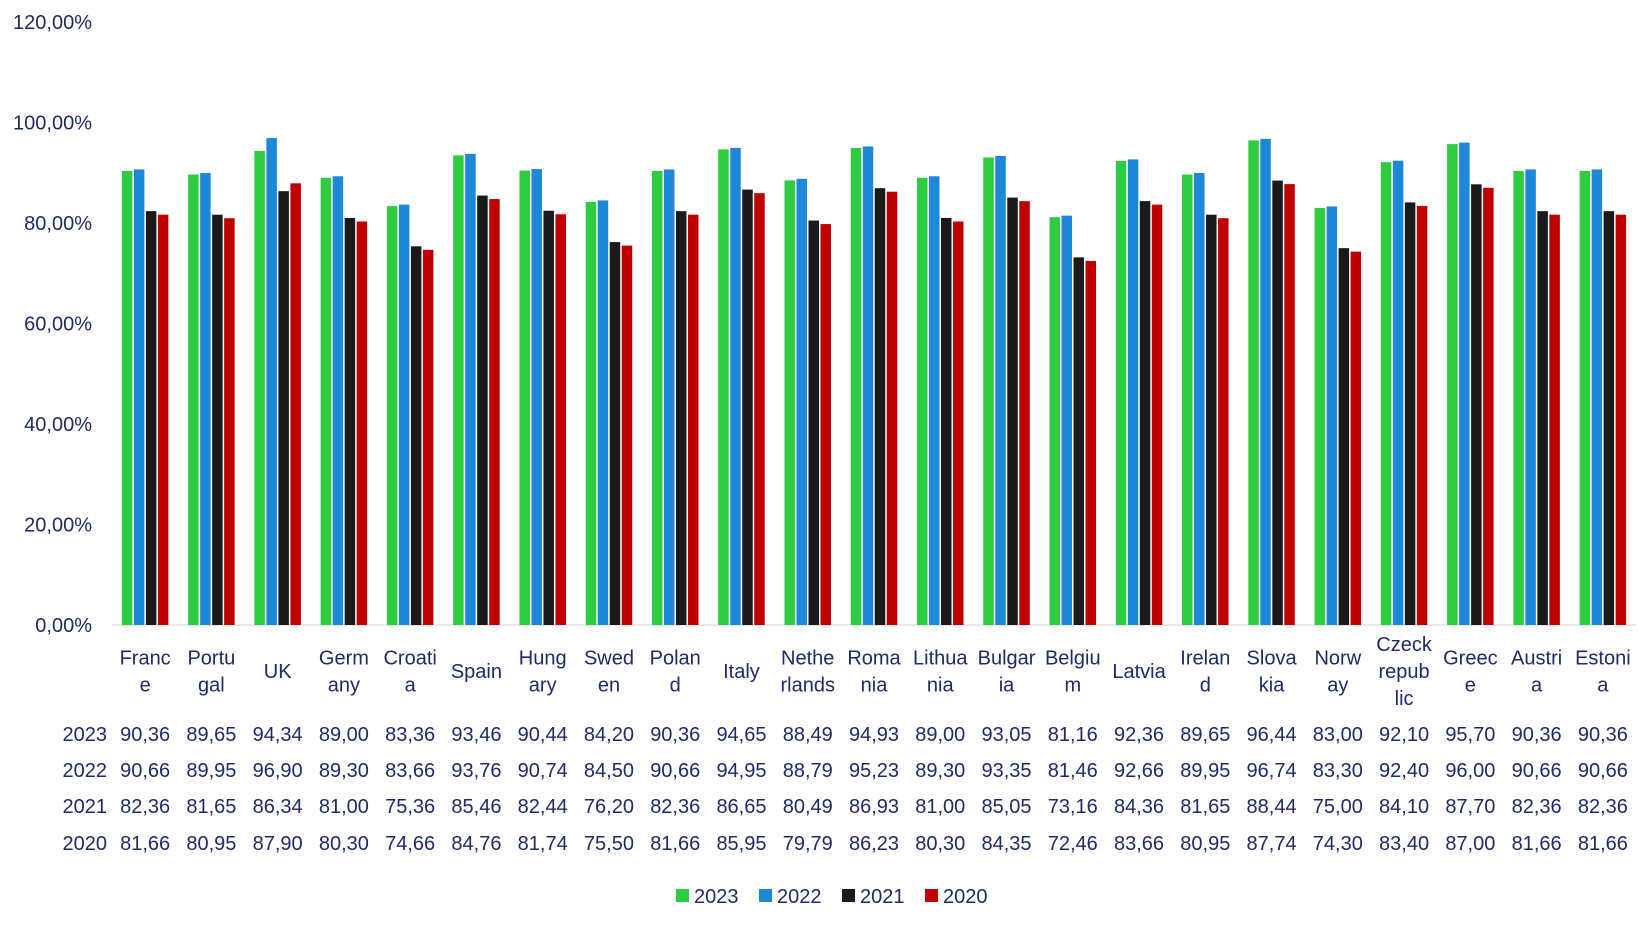 The width and height of the screenshot is (1644, 950). What do you see at coordinates (1205, 659) in the screenshot?
I see `x-category-label-line: Irelan` at bounding box center [1205, 659].